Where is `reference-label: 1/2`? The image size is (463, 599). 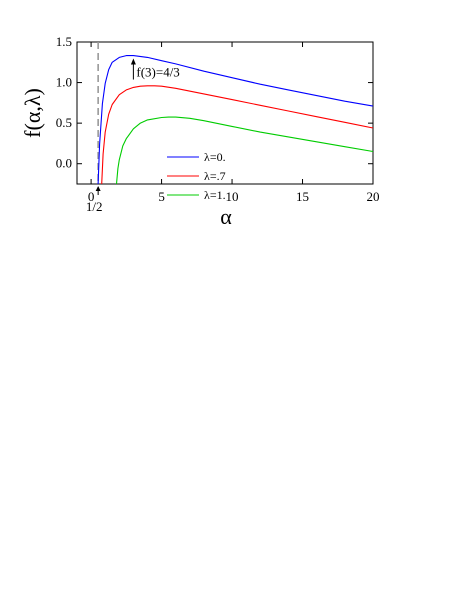 reference-label: 1/2 is located at coordinates (94, 206).